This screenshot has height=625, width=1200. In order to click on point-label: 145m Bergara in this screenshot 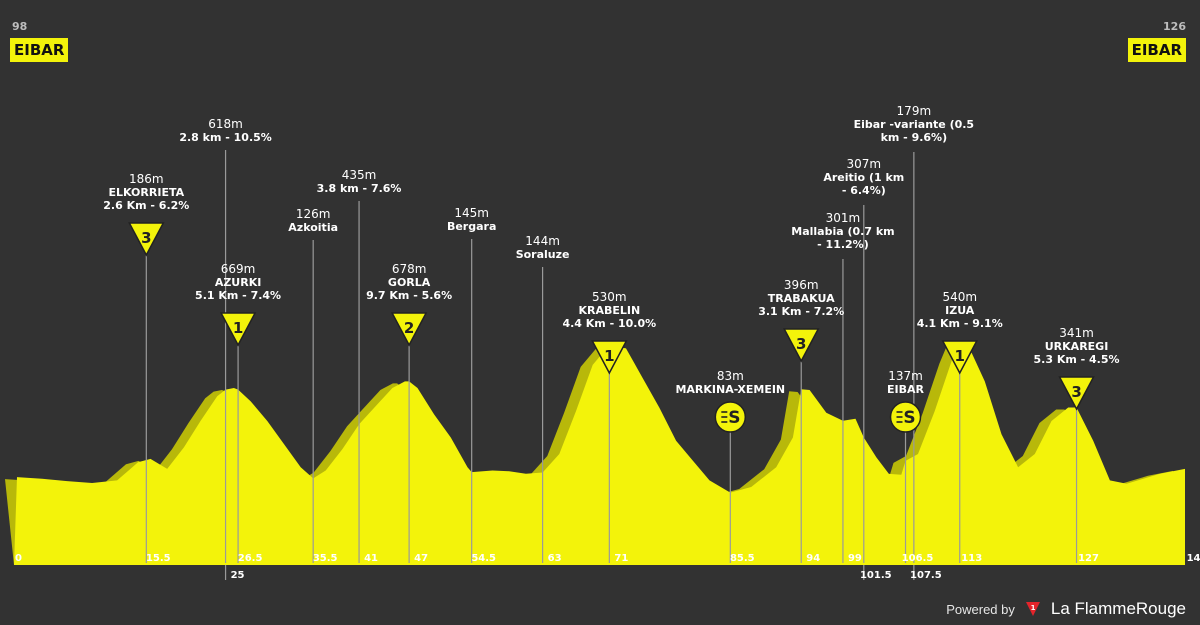, I will do `click(472, 219)`.